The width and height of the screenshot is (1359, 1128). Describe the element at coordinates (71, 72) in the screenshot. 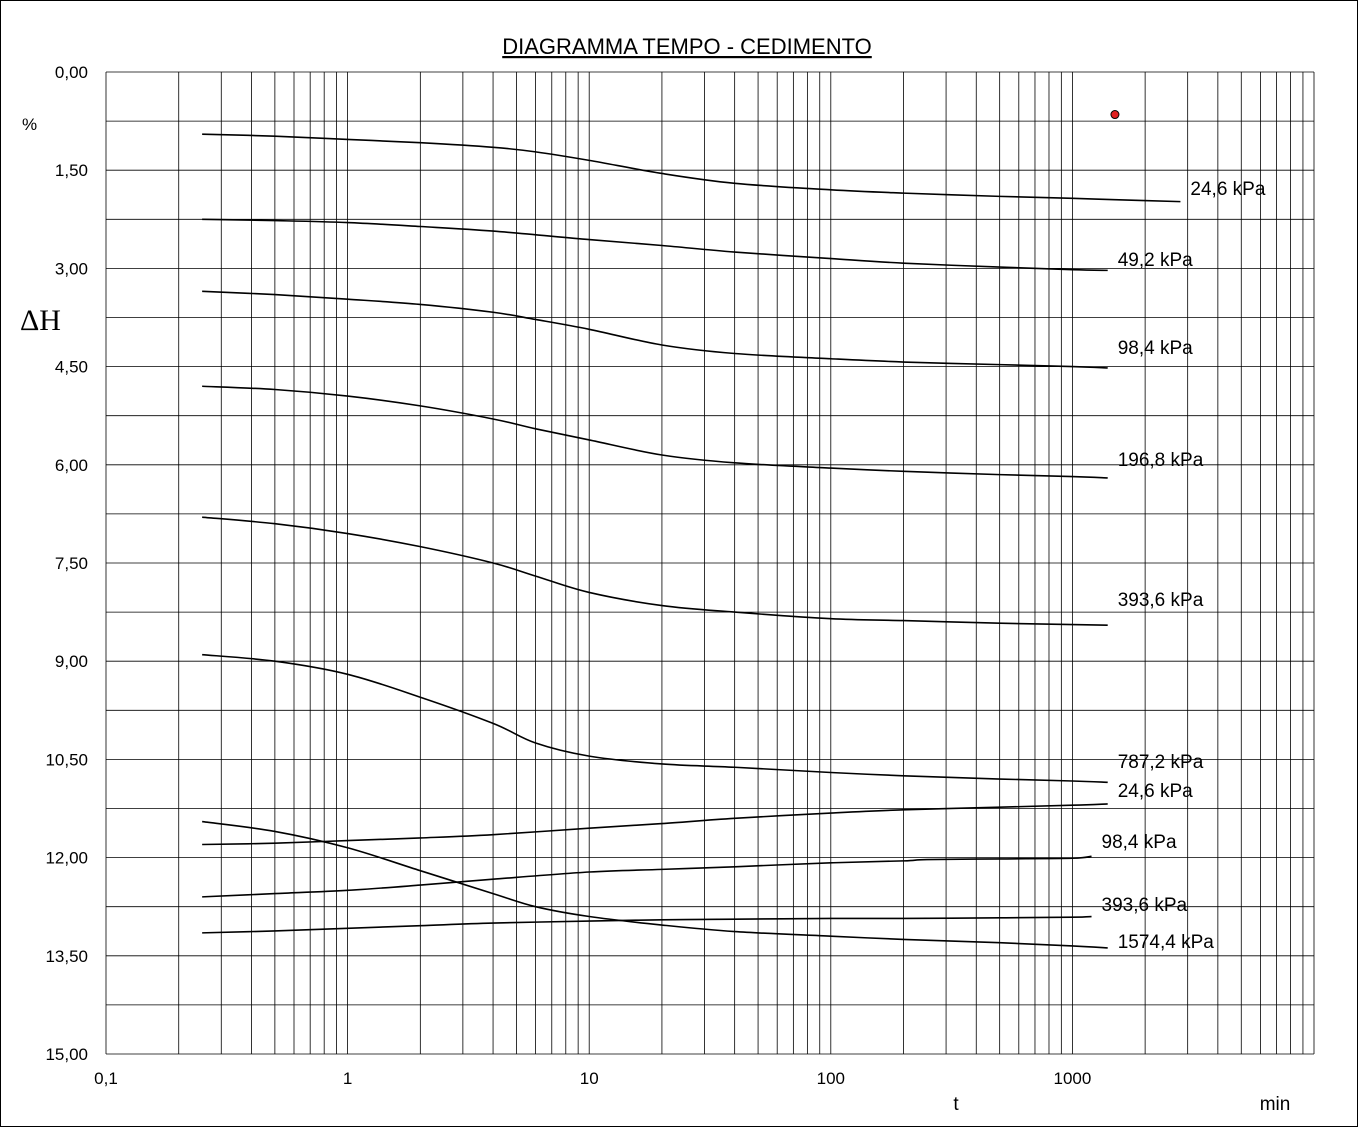

I see `y-tick-label: 0,00` at that location.